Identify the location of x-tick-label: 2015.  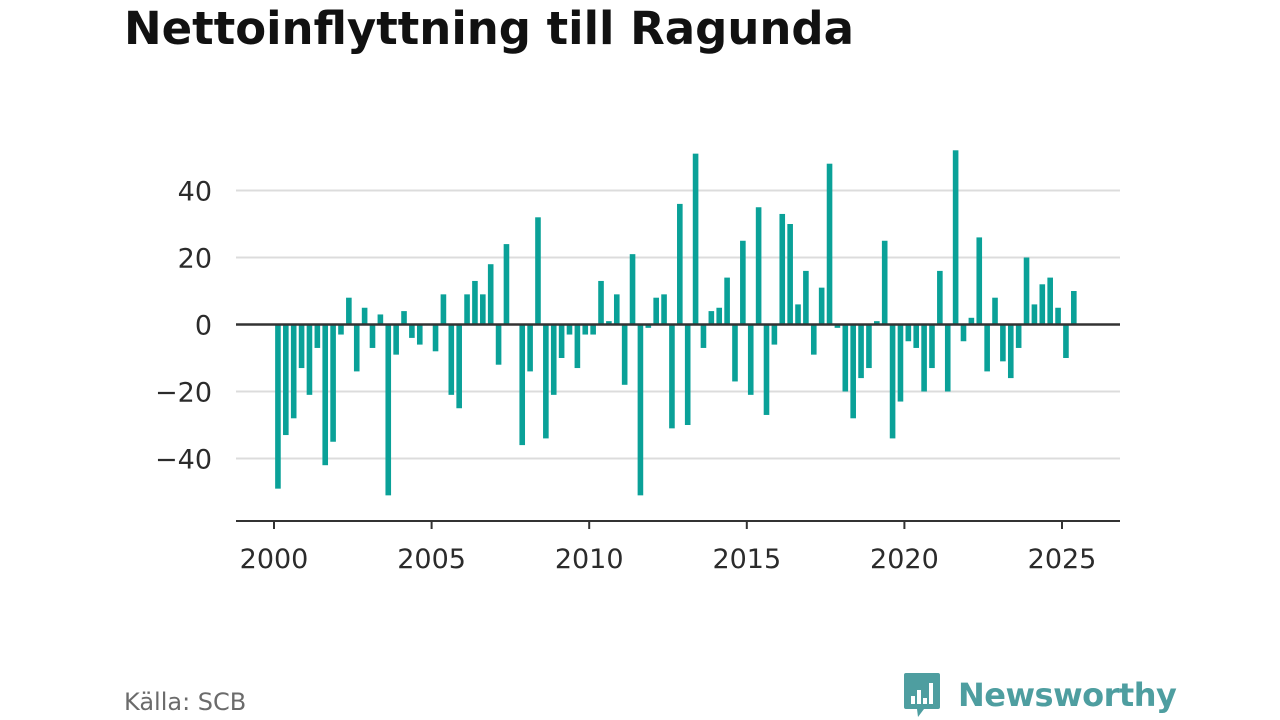
(746, 559).